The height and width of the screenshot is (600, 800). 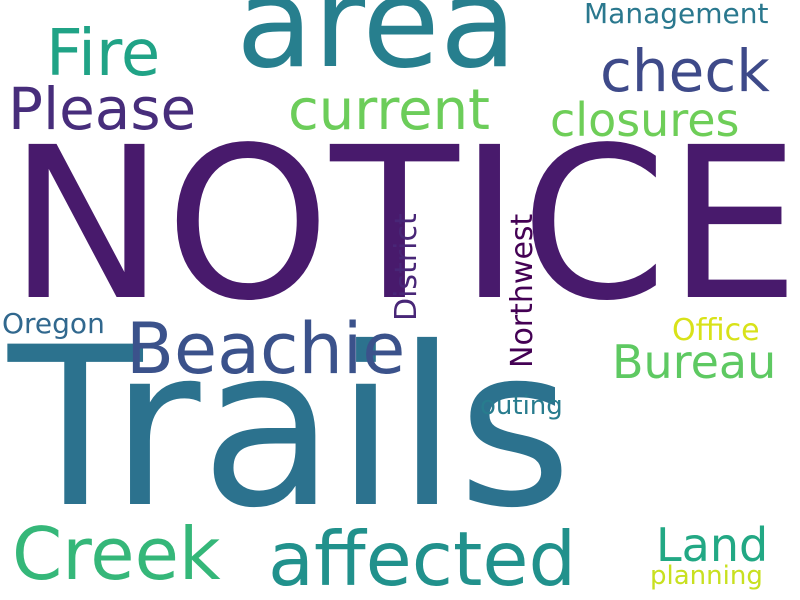 I want to click on word-office: Office, so click(x=716, y=330).